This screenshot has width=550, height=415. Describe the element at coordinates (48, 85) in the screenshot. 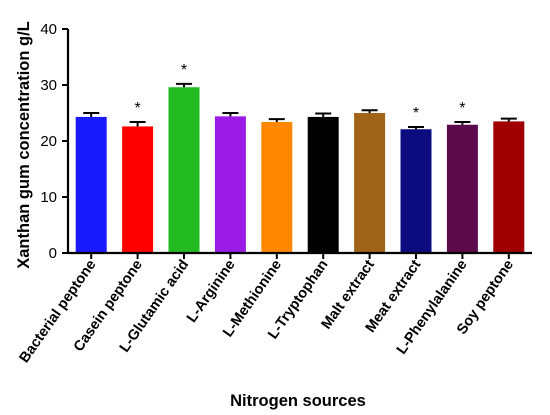

I see `y-tick-label: 30` at that location.